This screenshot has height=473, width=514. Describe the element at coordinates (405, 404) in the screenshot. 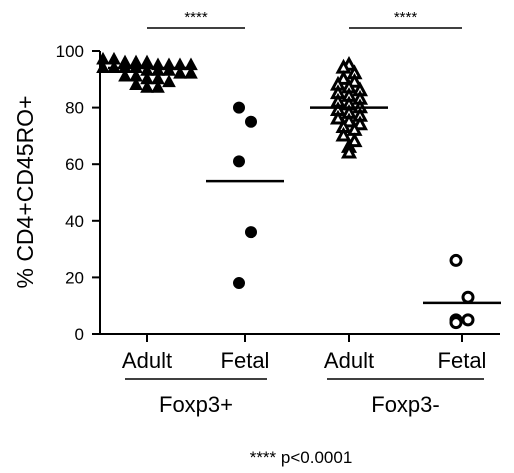

I see `group-label: Foxp3-` at that location.